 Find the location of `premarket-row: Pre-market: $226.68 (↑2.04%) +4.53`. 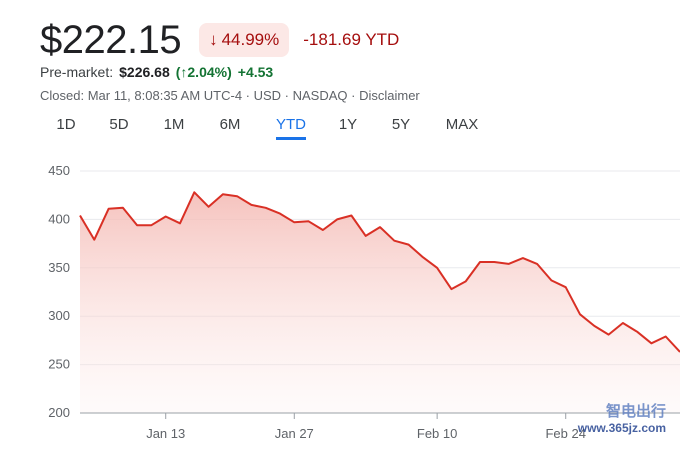

premarket-row: Pre-market: $226.68 (↑2.04%) +4.53 is located at coordinates (156, 72).